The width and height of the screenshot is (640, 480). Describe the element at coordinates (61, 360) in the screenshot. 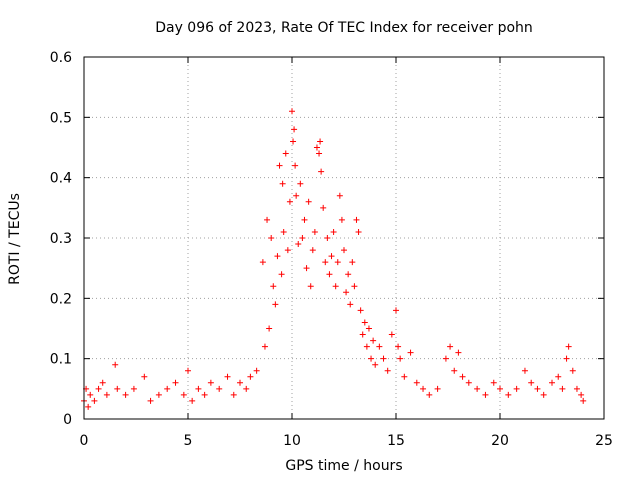

I see `y-tick-label: 0.1` at that location.